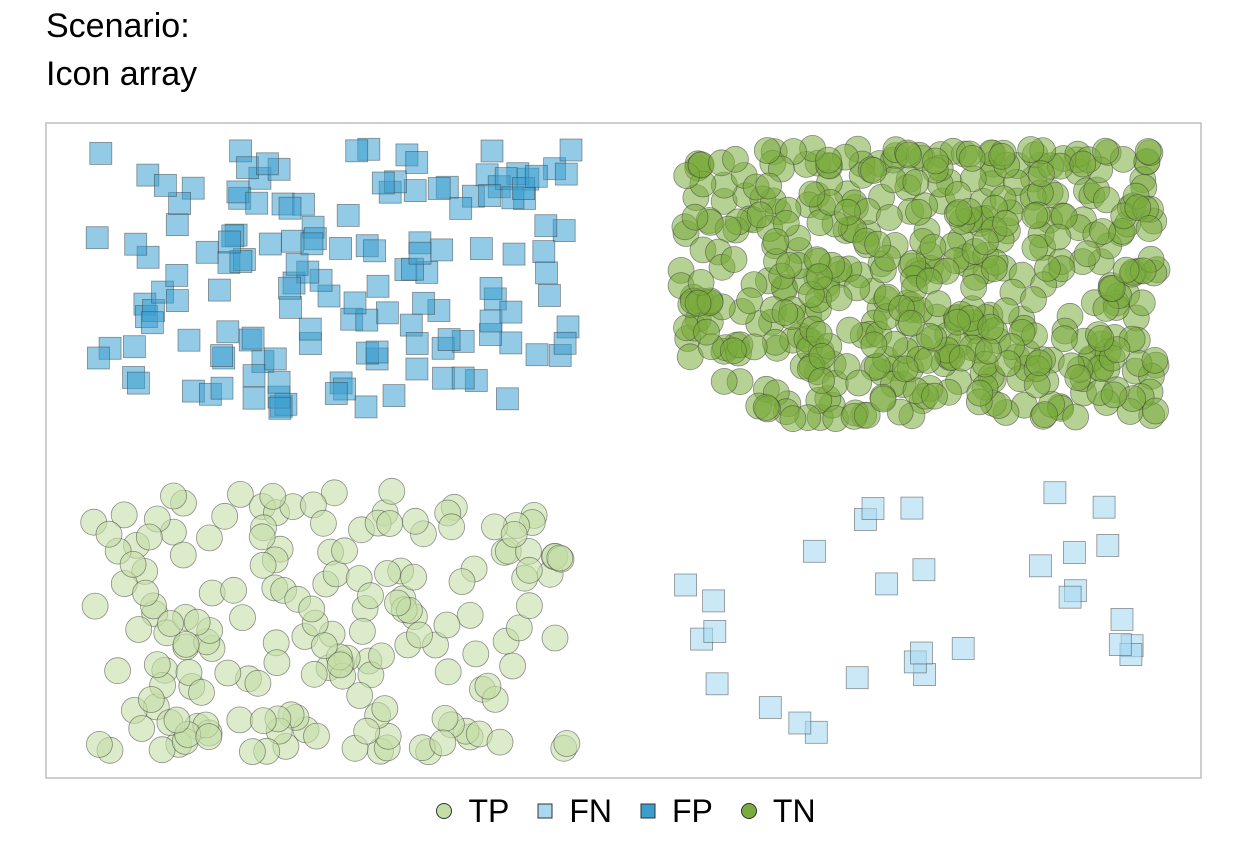 This screenshot has height=864, width=1248. What do you see at coordinates (121, 50) in the screenshot?
I see `chart-title: Scenario: Icon array` at bounding box center [121, 50].